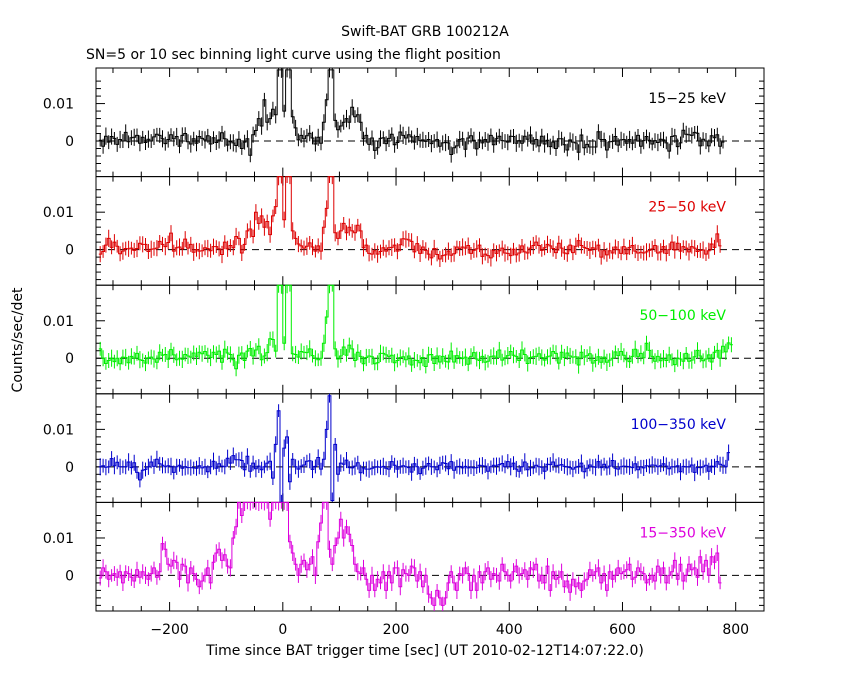 This screenshot has height=680, width=850. Describe the element at coordinates (735, 630) in the screenshot. I see `x-tick-label: 800` at that location.